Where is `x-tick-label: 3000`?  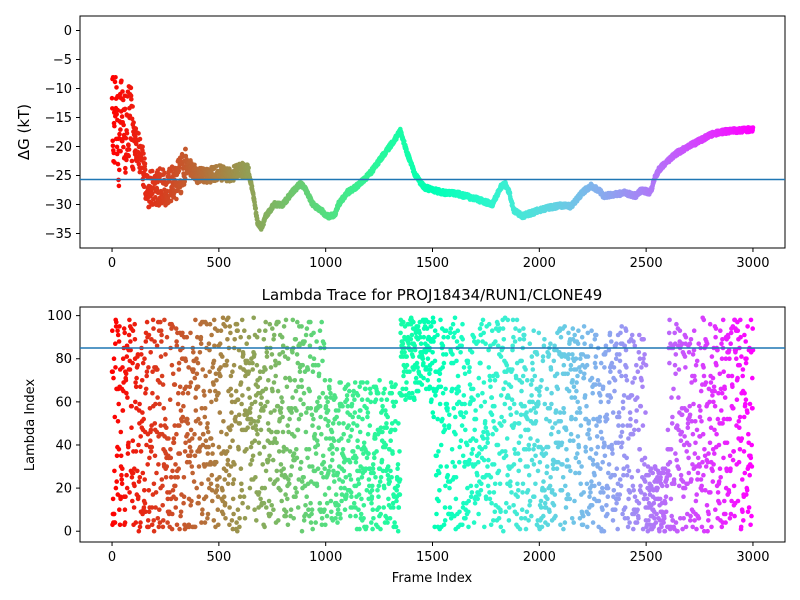 x-tick-label: 3000 is located at coordinates (752, 263).